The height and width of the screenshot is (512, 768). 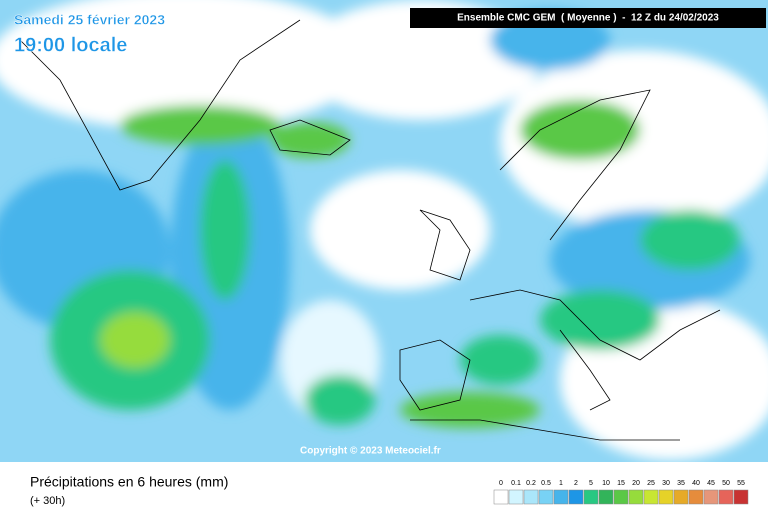 I want to click on legend-tick-label: 2, so click(x=576, y=483).